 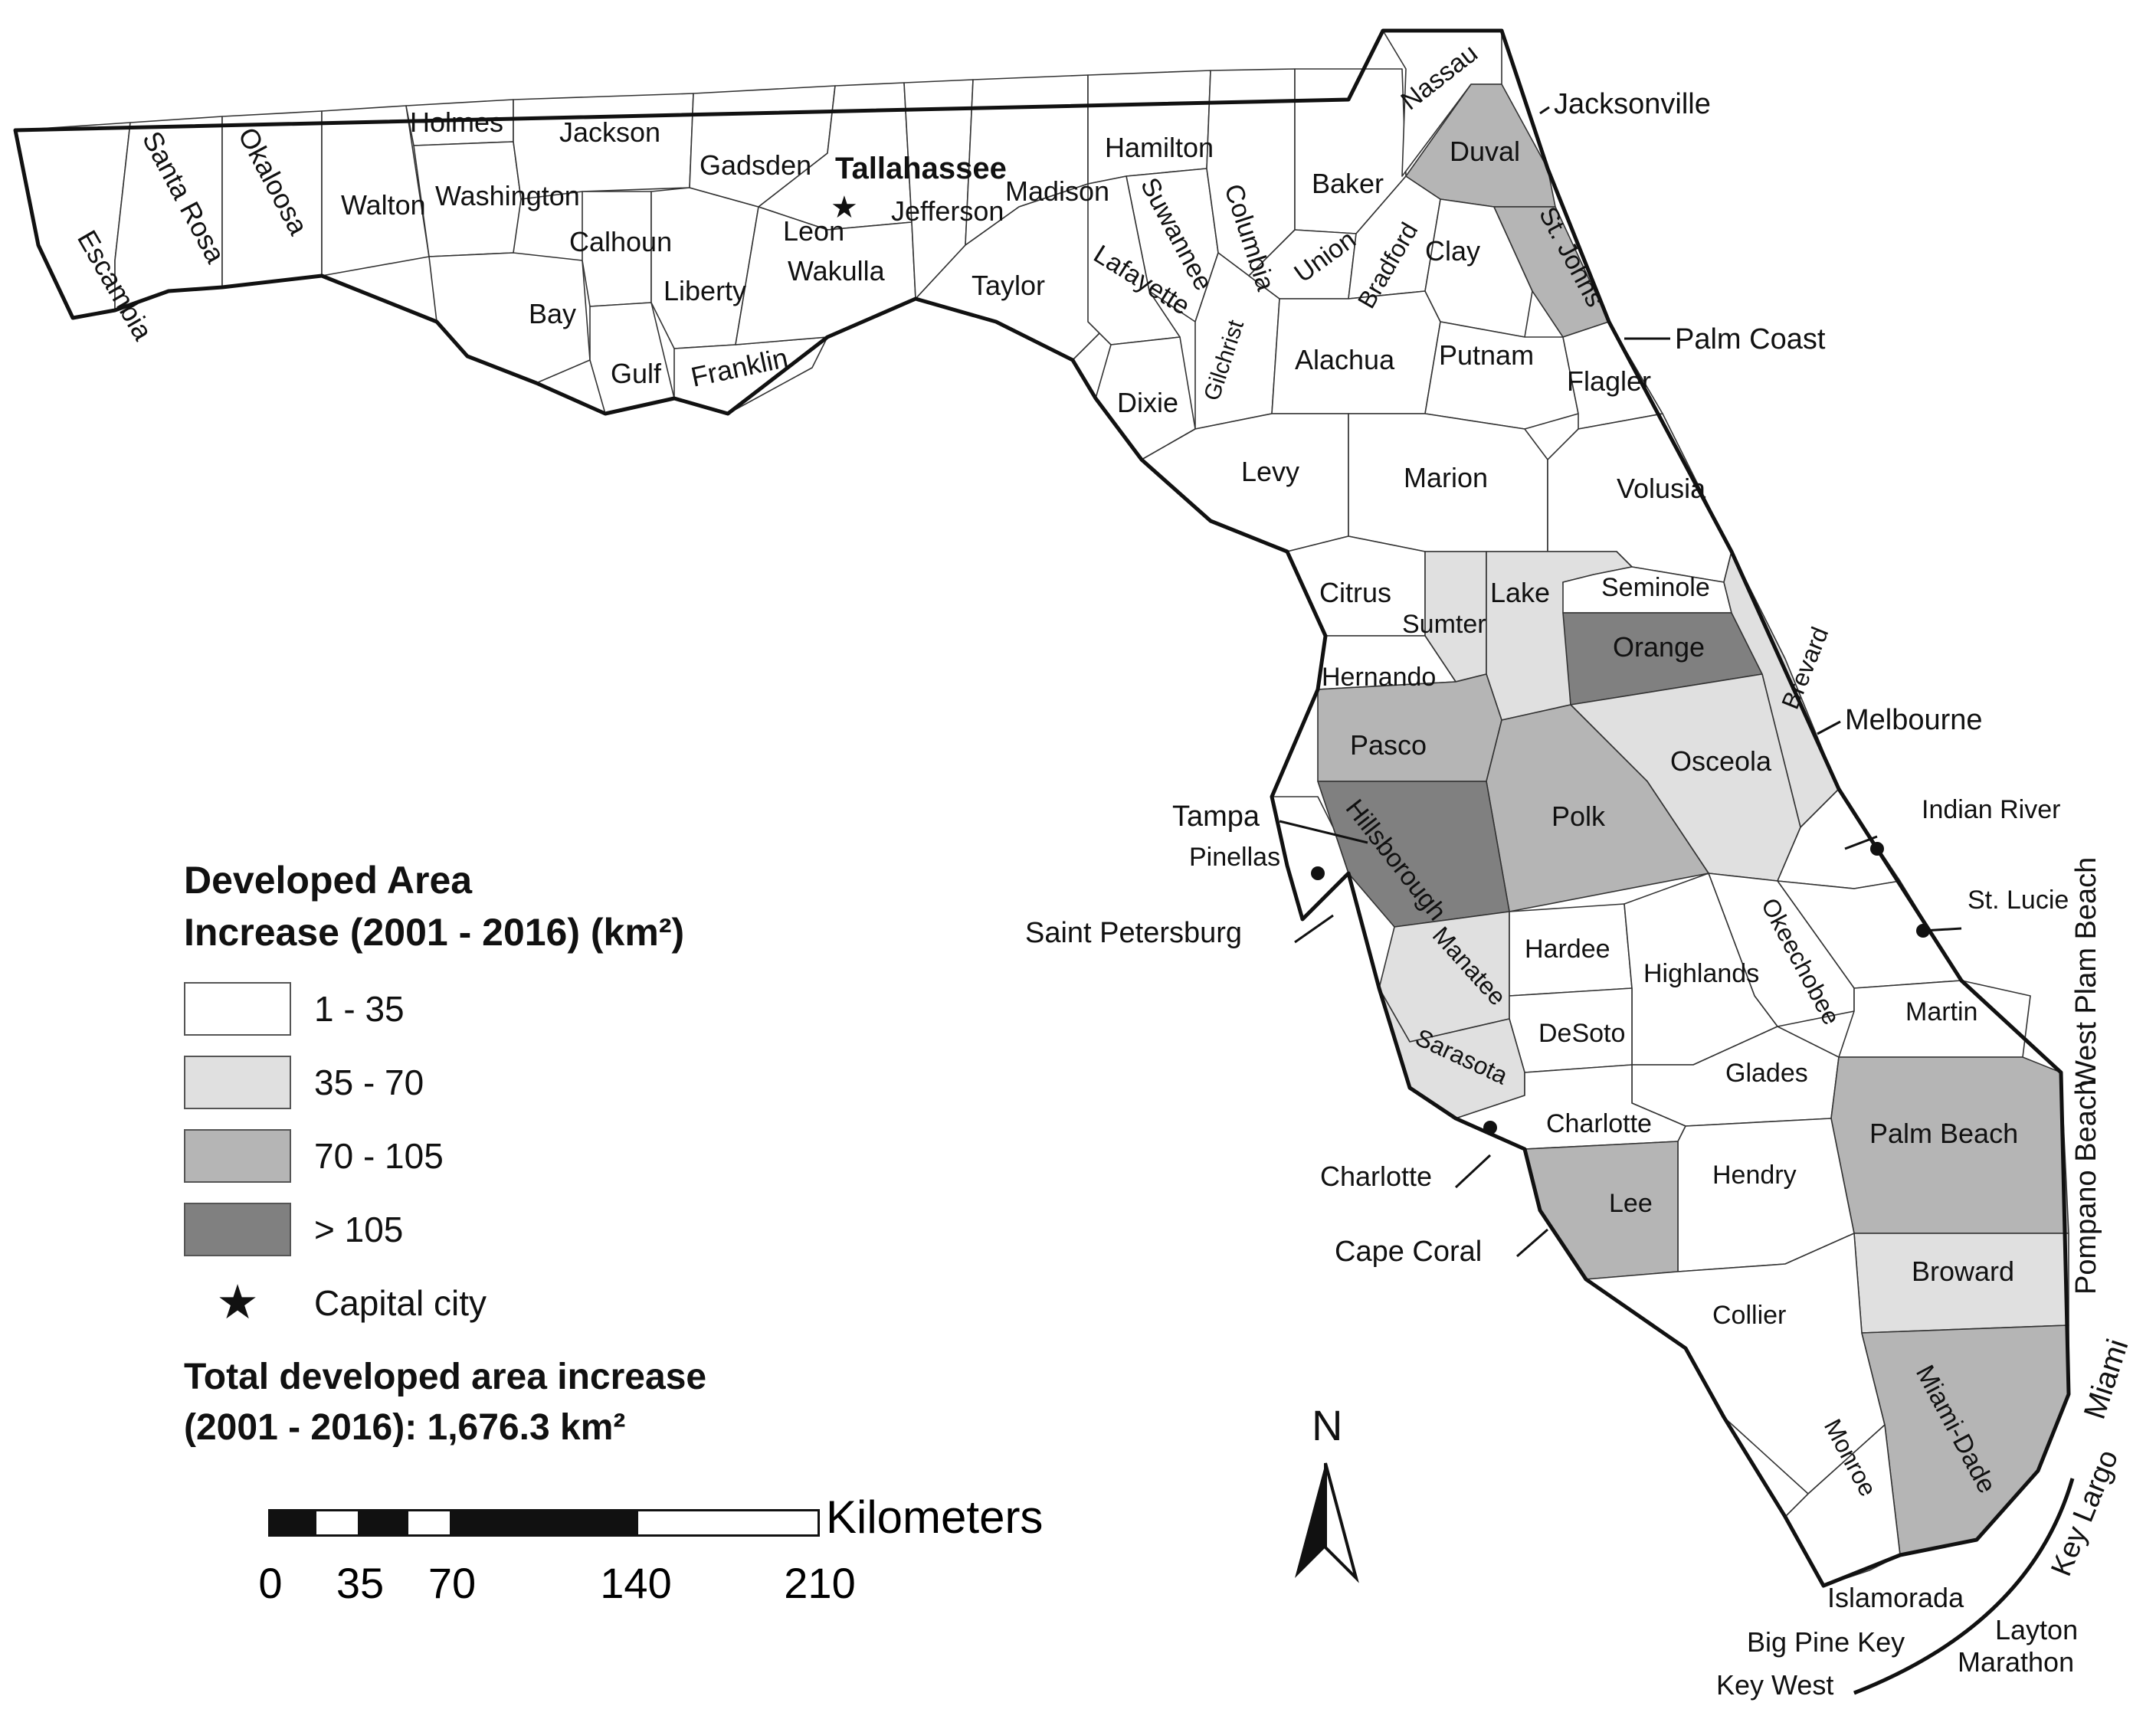 What do you see at coordinates (1057, 191) in the screenshot?
I see `county-label: Madison` at bounding box center [1057, 191].